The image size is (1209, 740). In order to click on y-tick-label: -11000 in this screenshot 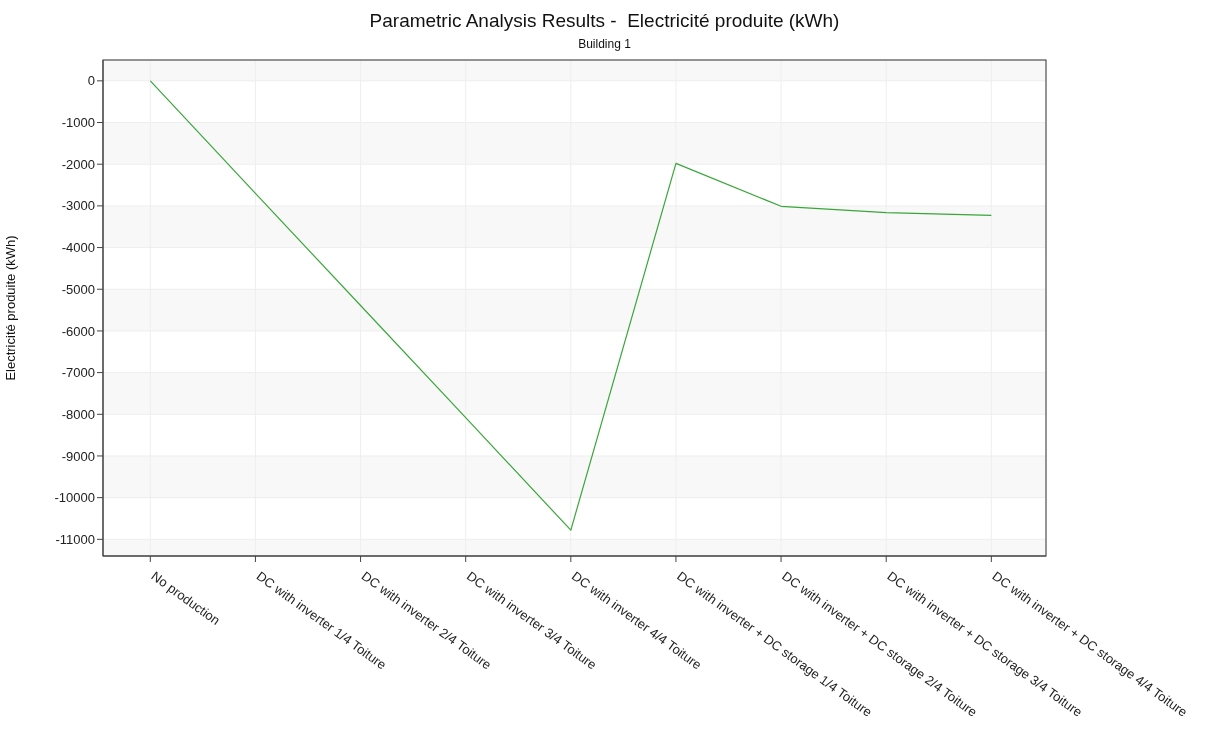, I will do `click(75, 539)`.